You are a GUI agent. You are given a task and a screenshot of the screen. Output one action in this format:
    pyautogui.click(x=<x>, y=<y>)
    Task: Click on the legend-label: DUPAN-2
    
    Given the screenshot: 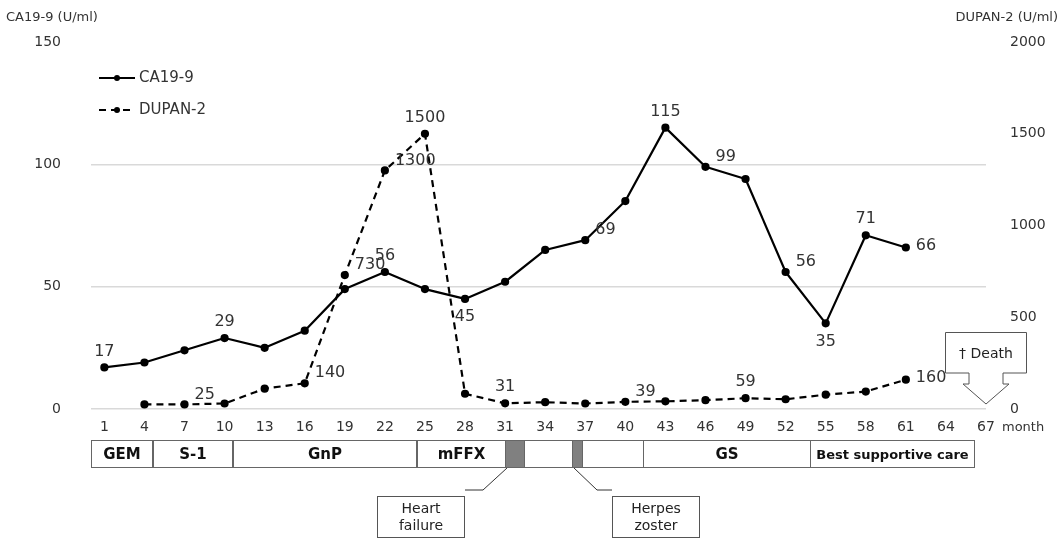 What is the action you would take?
    pyautogui.click(x=173, y=108)
    